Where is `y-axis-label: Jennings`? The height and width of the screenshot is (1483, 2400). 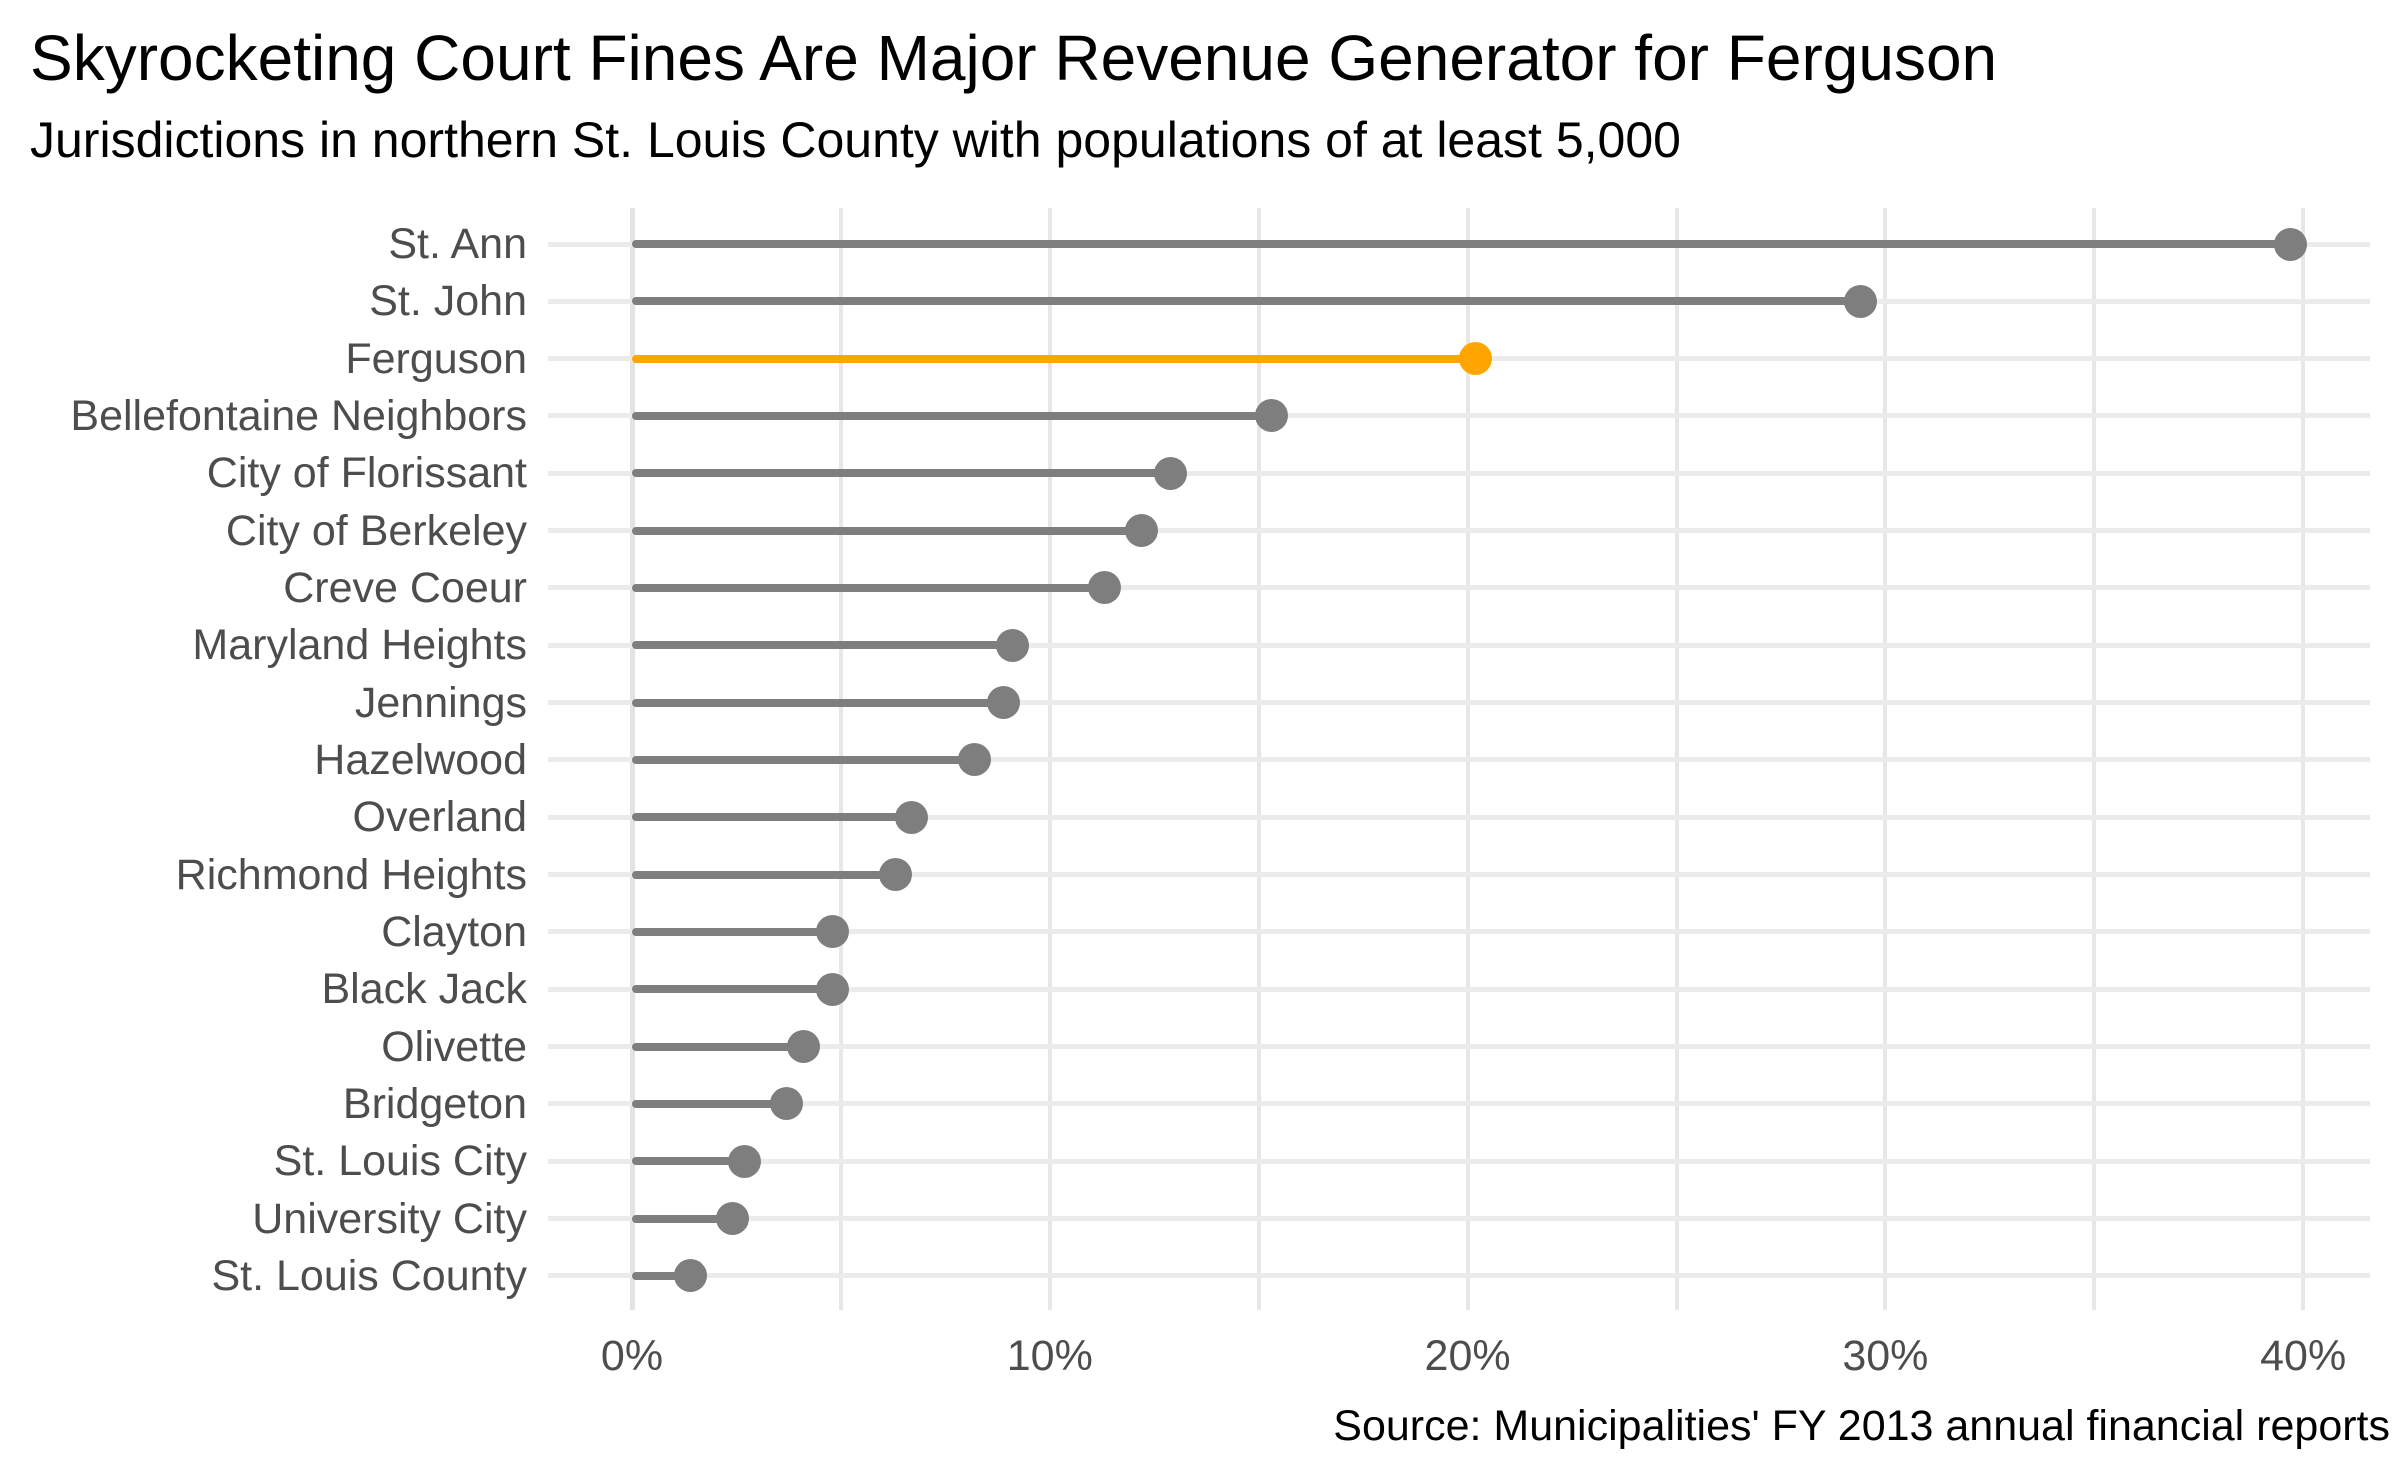
y-axis-label: Jennings is located at coordinates (440, 702).